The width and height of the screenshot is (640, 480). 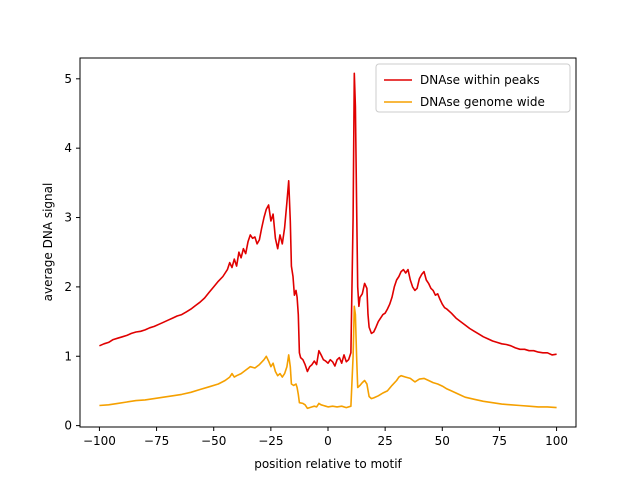 What do you see at coordinates (68, 356) in the screenshot?
I see `y-tick-label: 1` at bounding box center [68, 356].